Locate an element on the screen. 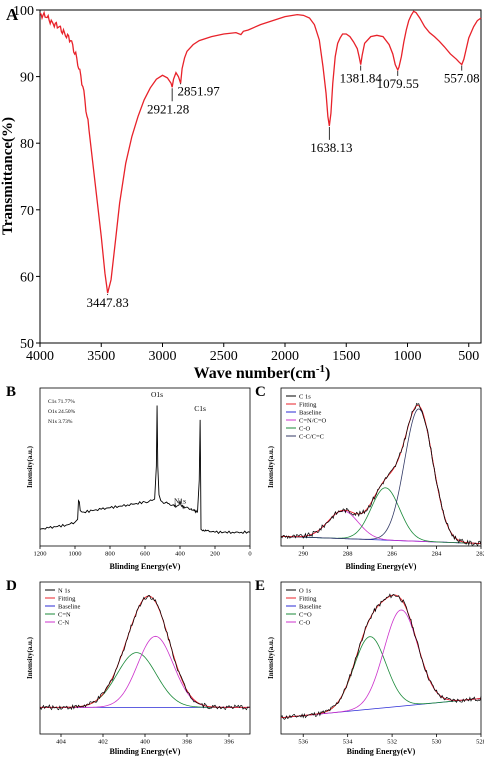  panel-d-letter: D is located at coordinates (11, 586).